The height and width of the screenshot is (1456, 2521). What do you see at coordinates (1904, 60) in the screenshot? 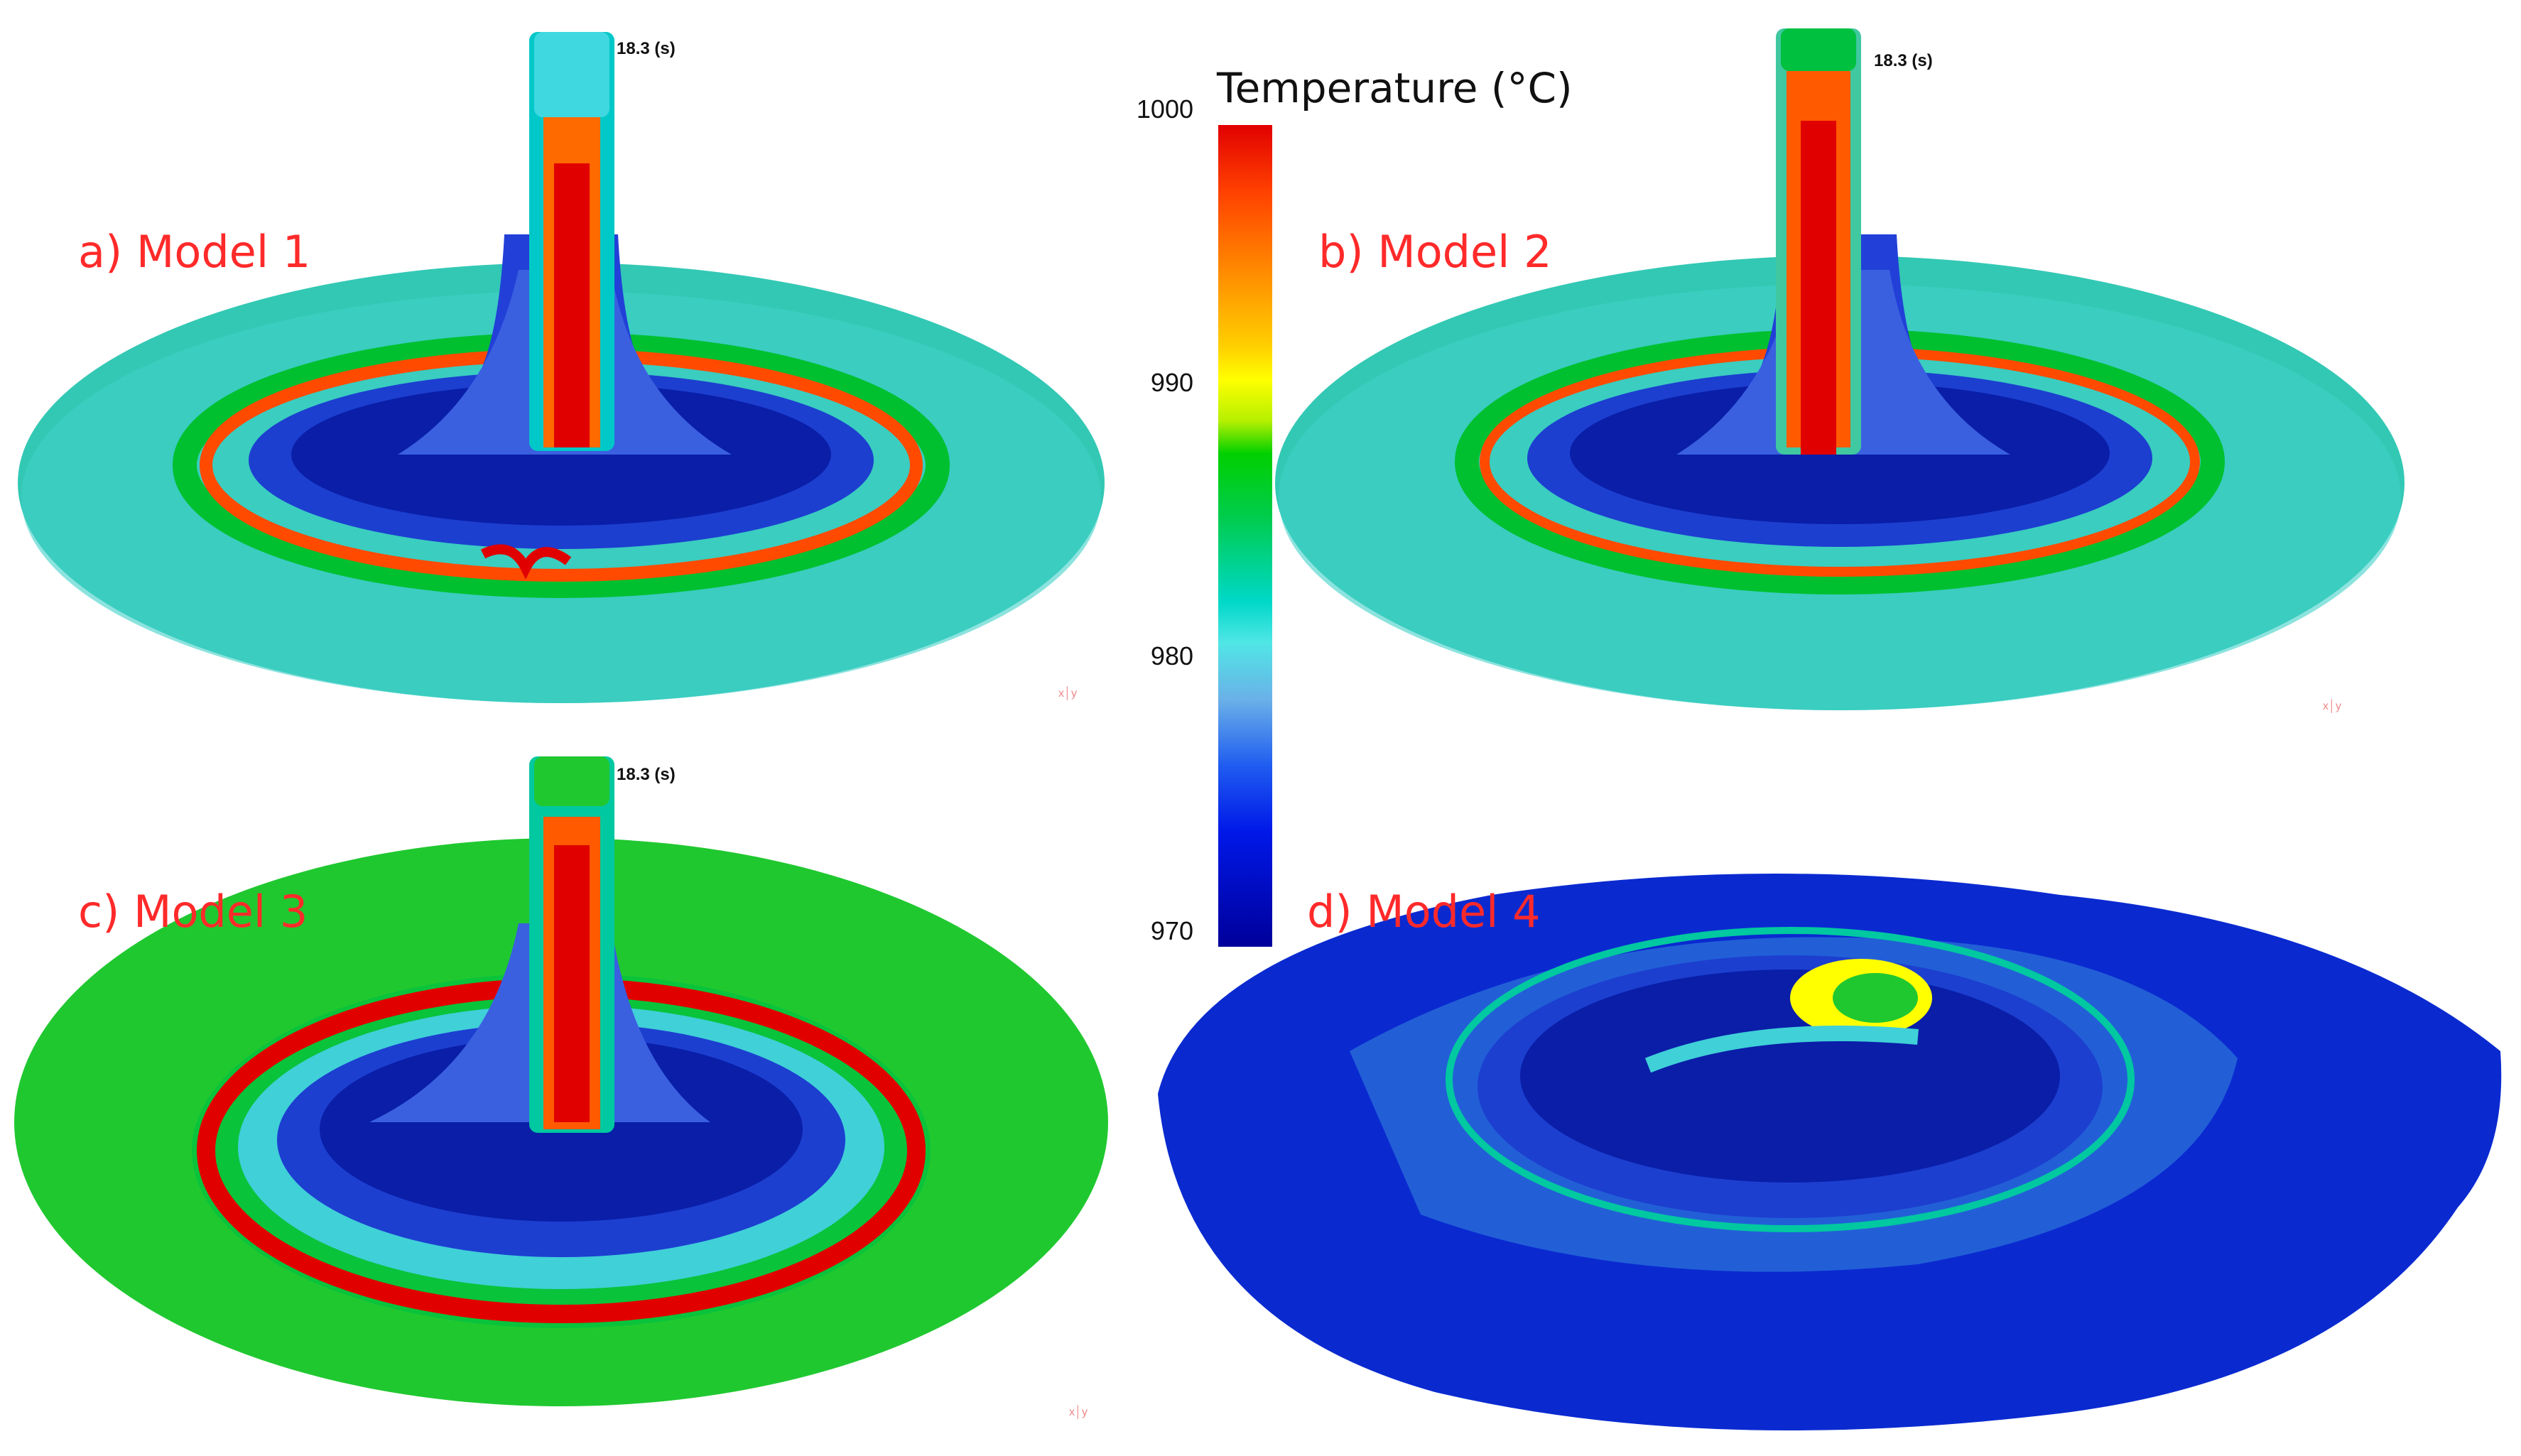
I see `panel-b-time: 18.3 (s)` at bounding box center [1904, 60].